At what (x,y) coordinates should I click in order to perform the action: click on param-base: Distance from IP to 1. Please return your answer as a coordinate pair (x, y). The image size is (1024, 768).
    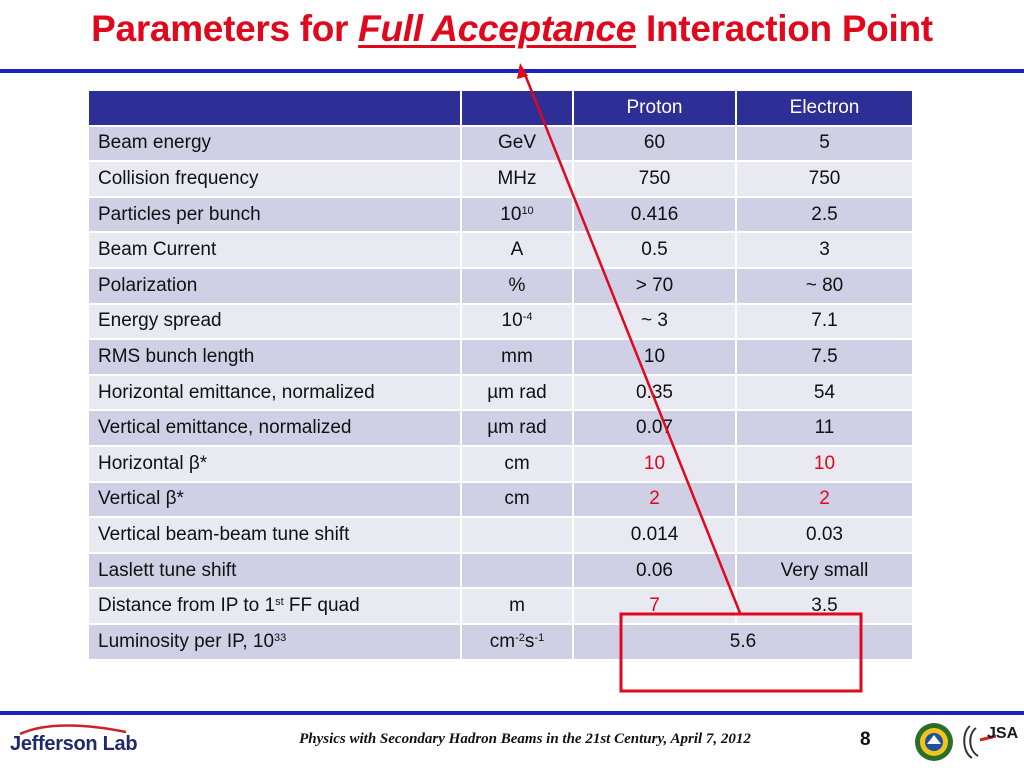
    Looking at the image, I should click on (187, 606).